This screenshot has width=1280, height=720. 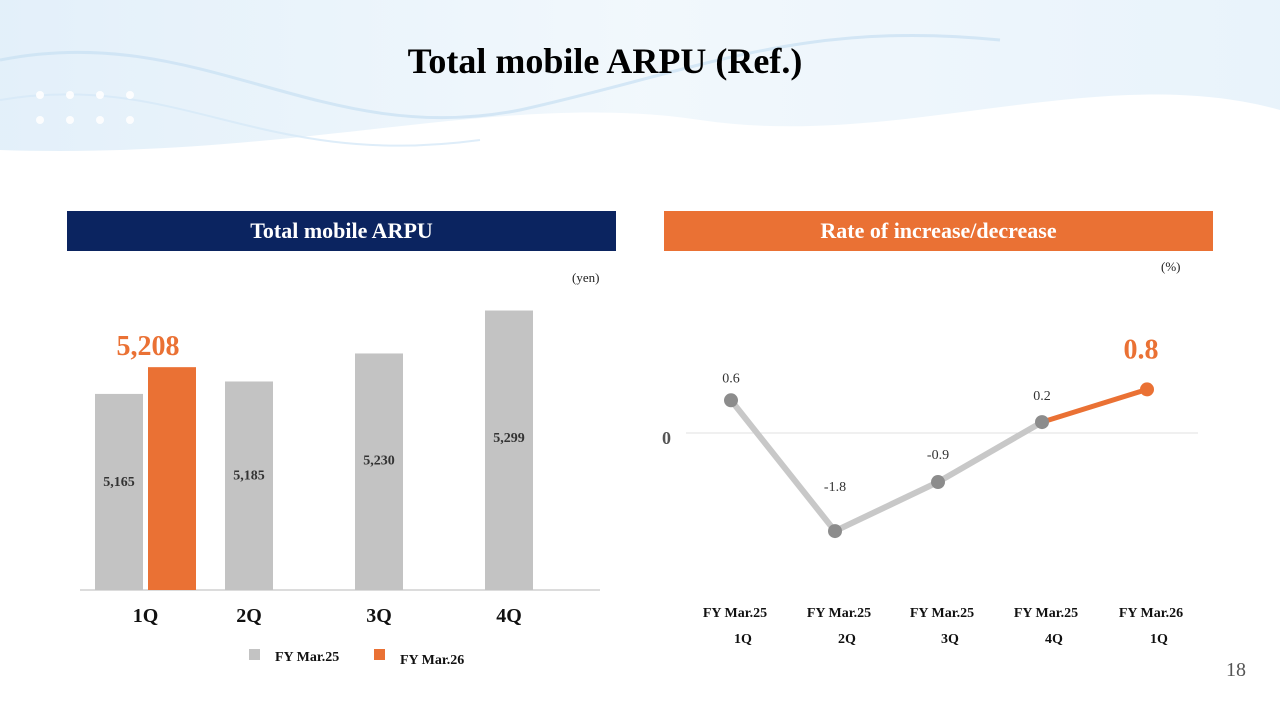 What do you see at coordinates (847, 639) in the screenshot?
I see `x-tick-label-line2: 2Q` at bounding box center [847, 639].